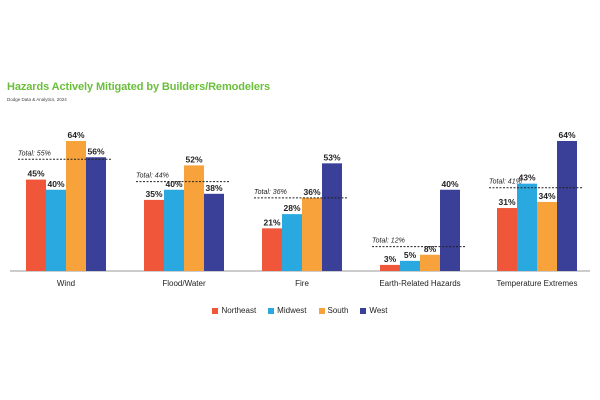  I want to click on bar-value-label: 43%, so click(526, 178).